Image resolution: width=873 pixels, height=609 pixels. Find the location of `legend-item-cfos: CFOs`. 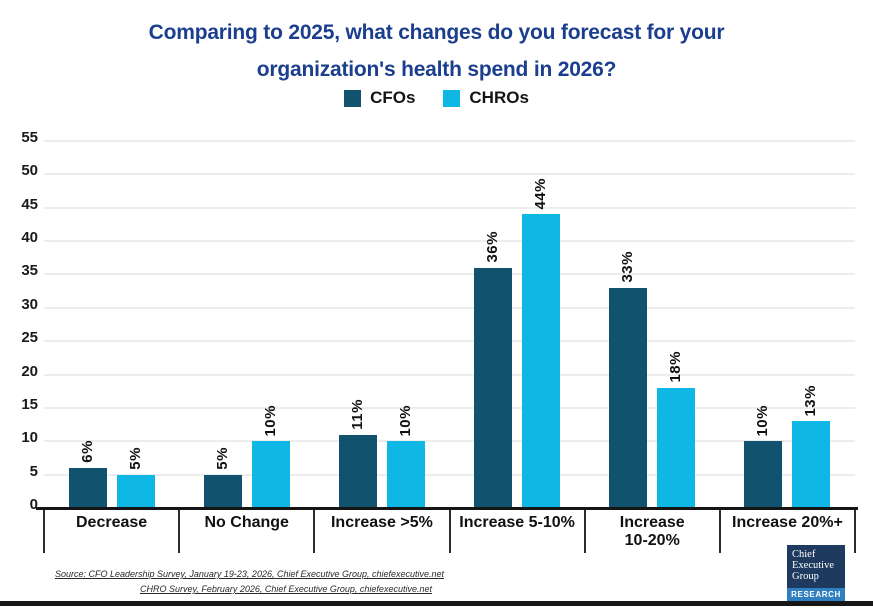

legend-item-cfos: CFOs is located at coordinates (379, 98).